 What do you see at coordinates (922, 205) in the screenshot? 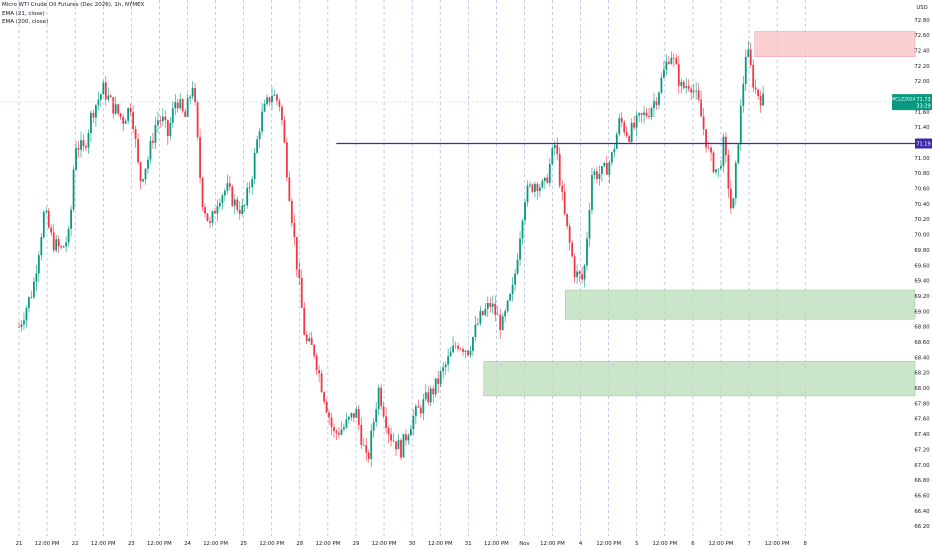
I see `y-tick-label: 70.40` at bounding box center [922, 205].